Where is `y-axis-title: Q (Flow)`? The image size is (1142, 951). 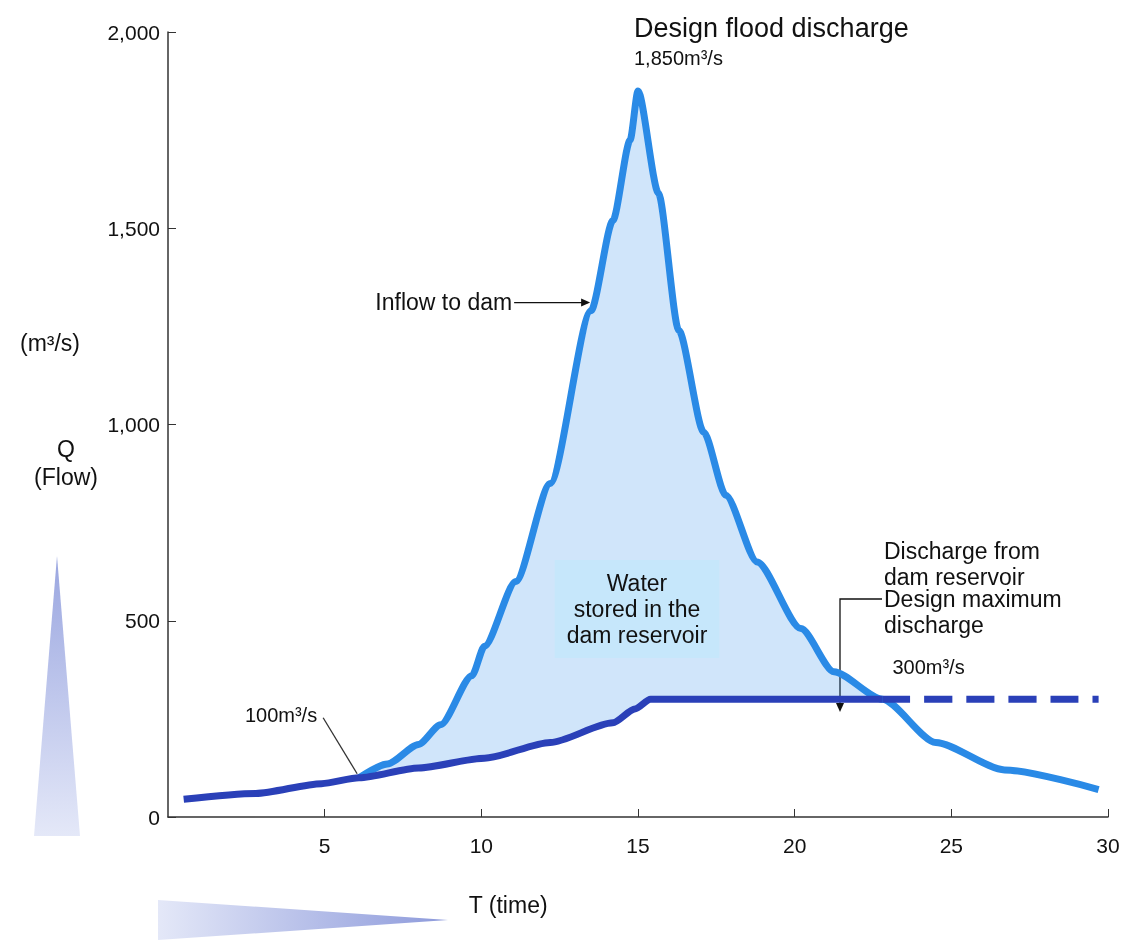 y-axis-title: Q (Flow) is located at coordinates (66, 462).